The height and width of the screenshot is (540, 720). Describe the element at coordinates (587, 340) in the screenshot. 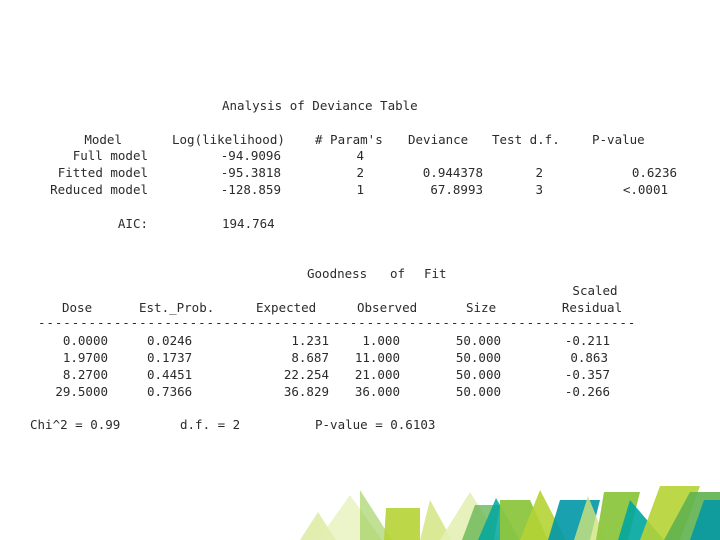

I see `gof-residual: -0.211` at that location.